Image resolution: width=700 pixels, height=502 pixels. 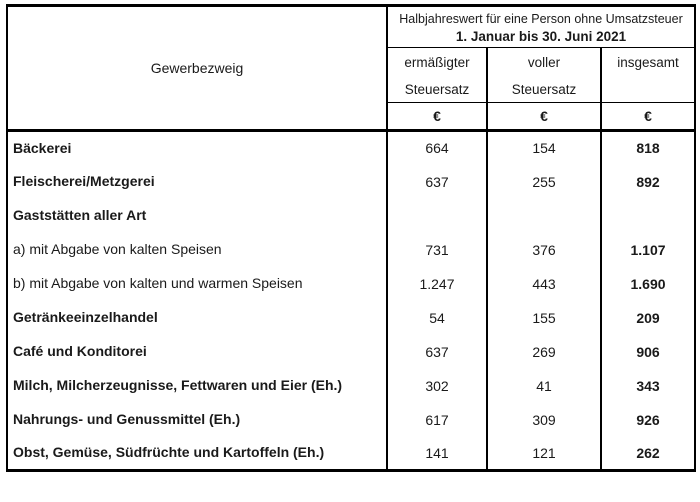 I want to click on currency-symbol-full: €, so click(x=544, y=117).